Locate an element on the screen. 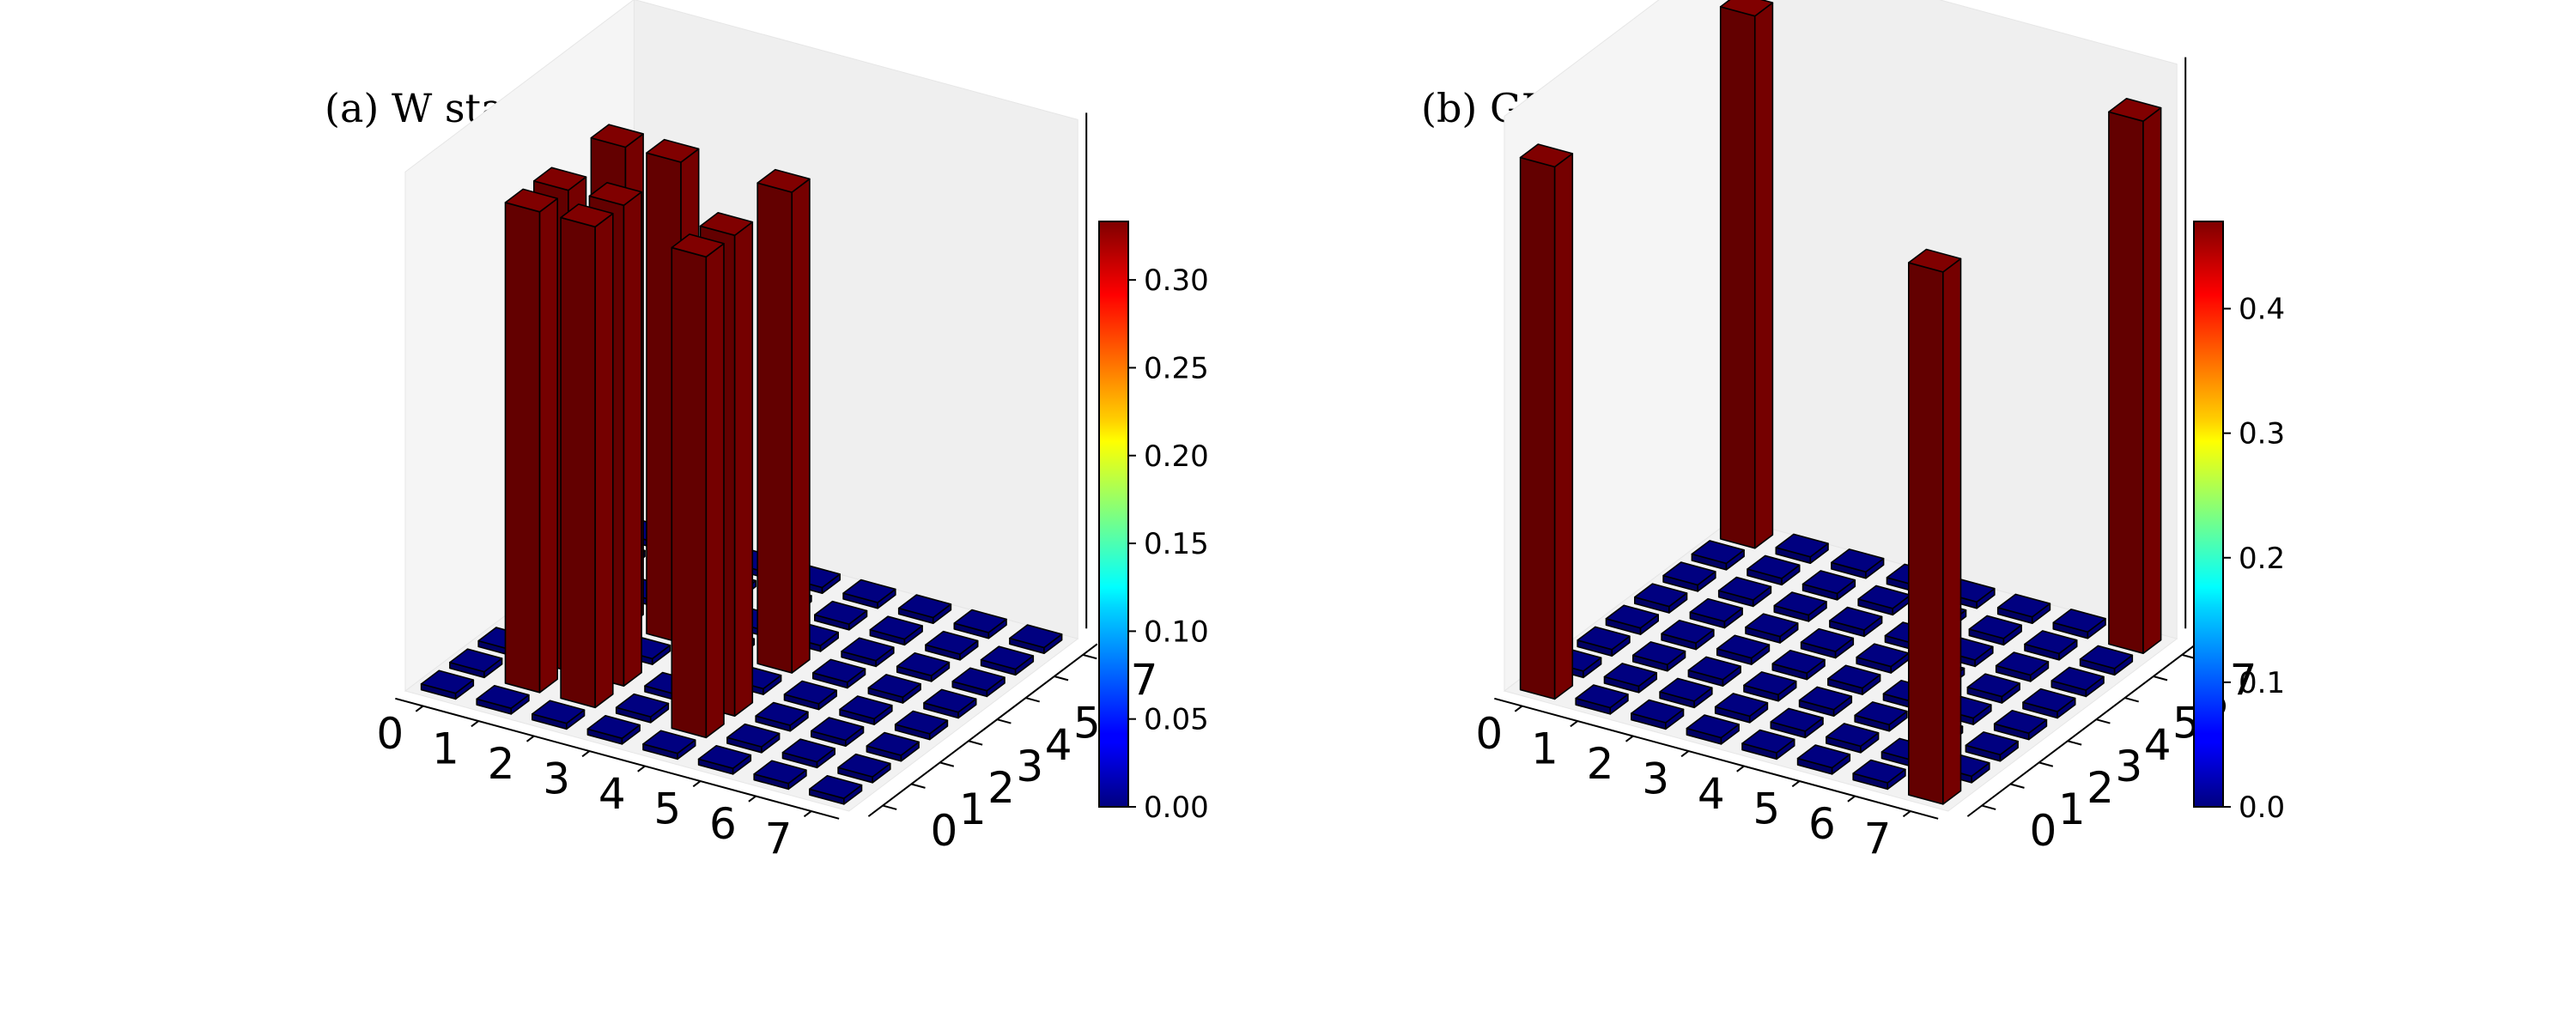 Image resolution: width=2576 pixels, height=1030 pixels. x-tick-label: 6 is located at coordinates (723, 824).